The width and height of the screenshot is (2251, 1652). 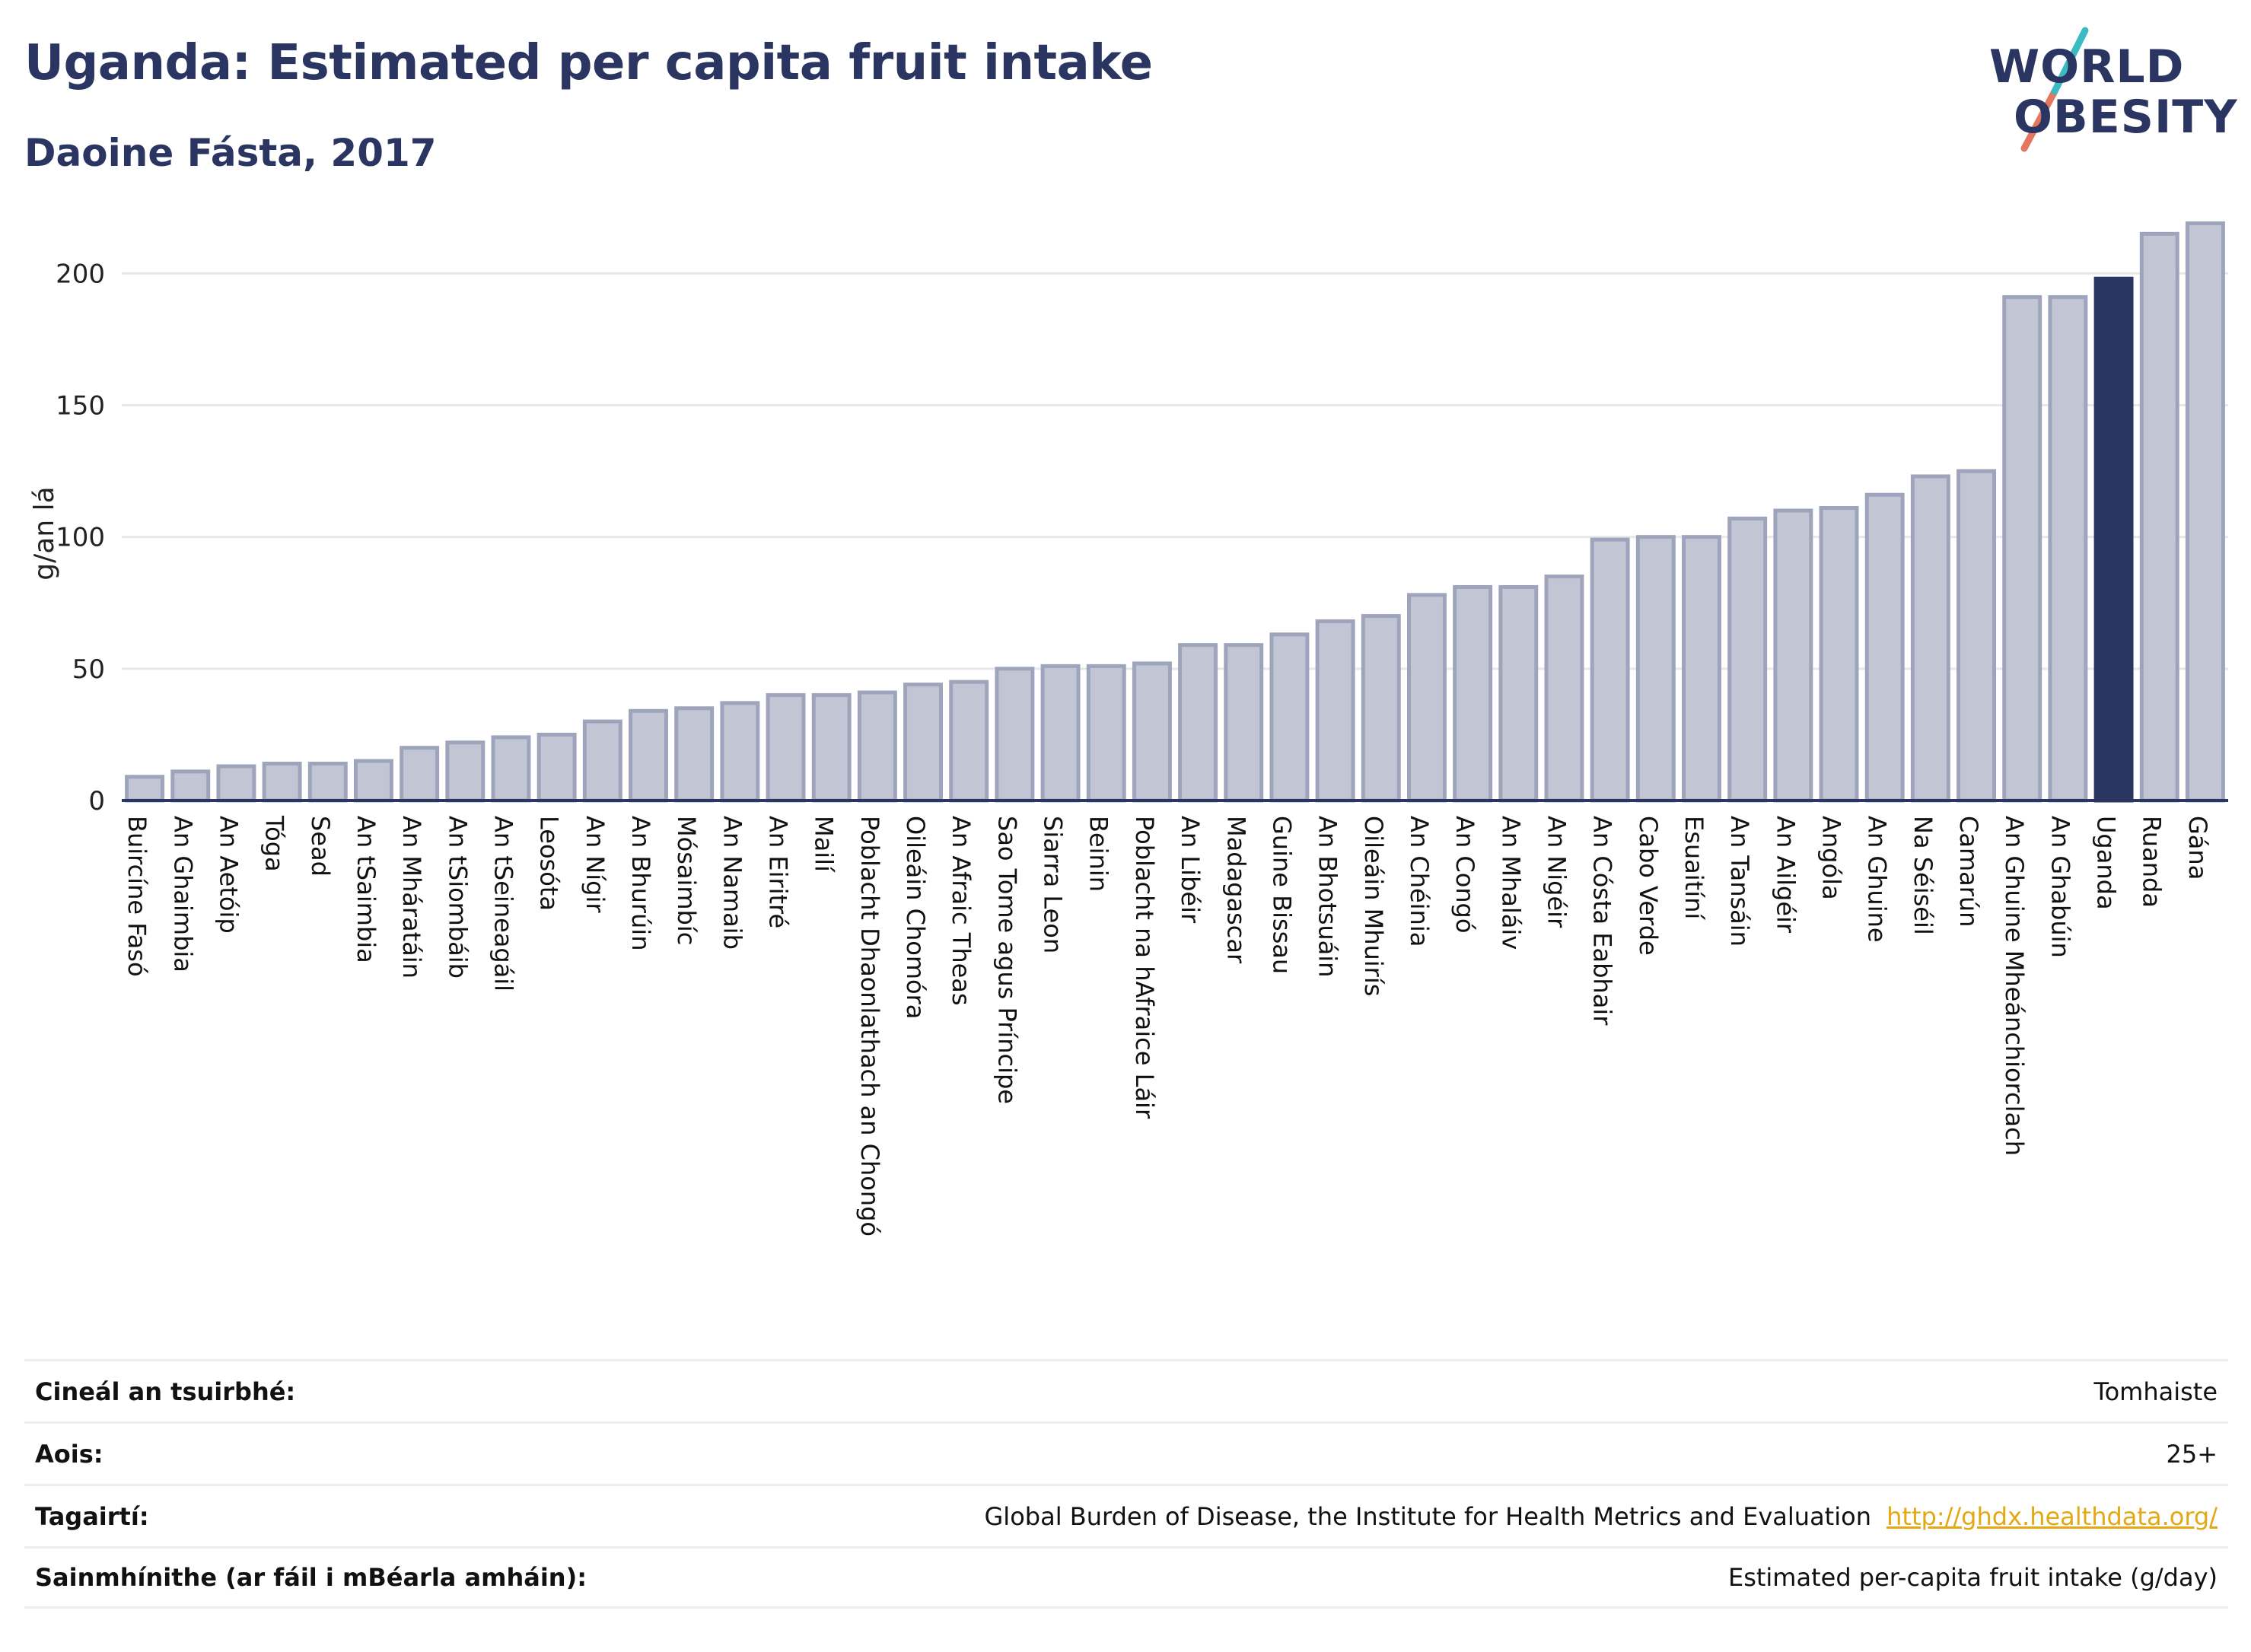 What do you see at coordinates (2054, 89) in the screenshot?
I see `logo-slash-icon` at bounding box center [2054, 89].